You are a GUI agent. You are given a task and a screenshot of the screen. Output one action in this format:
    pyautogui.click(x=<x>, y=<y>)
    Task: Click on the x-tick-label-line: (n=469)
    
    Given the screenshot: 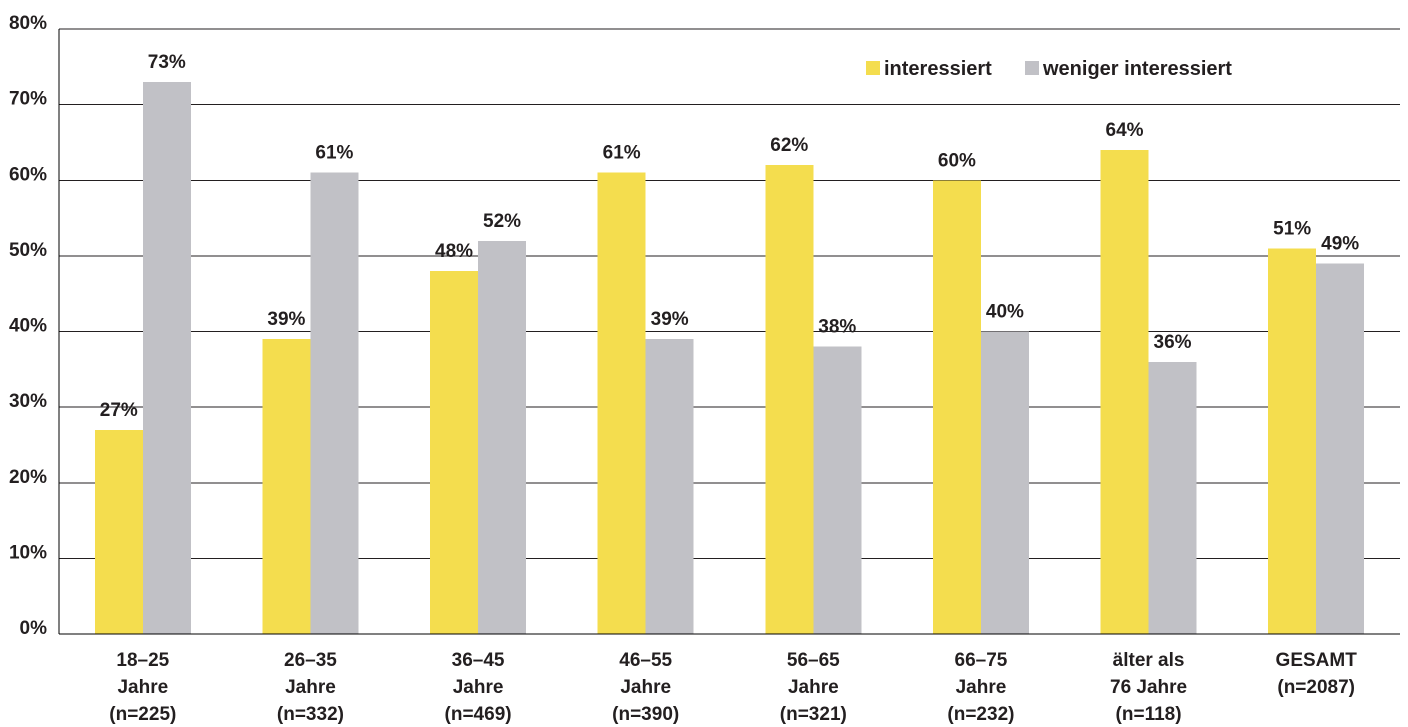 What is the action you would take?
    pyautogui.click(x=478, y=714)
    